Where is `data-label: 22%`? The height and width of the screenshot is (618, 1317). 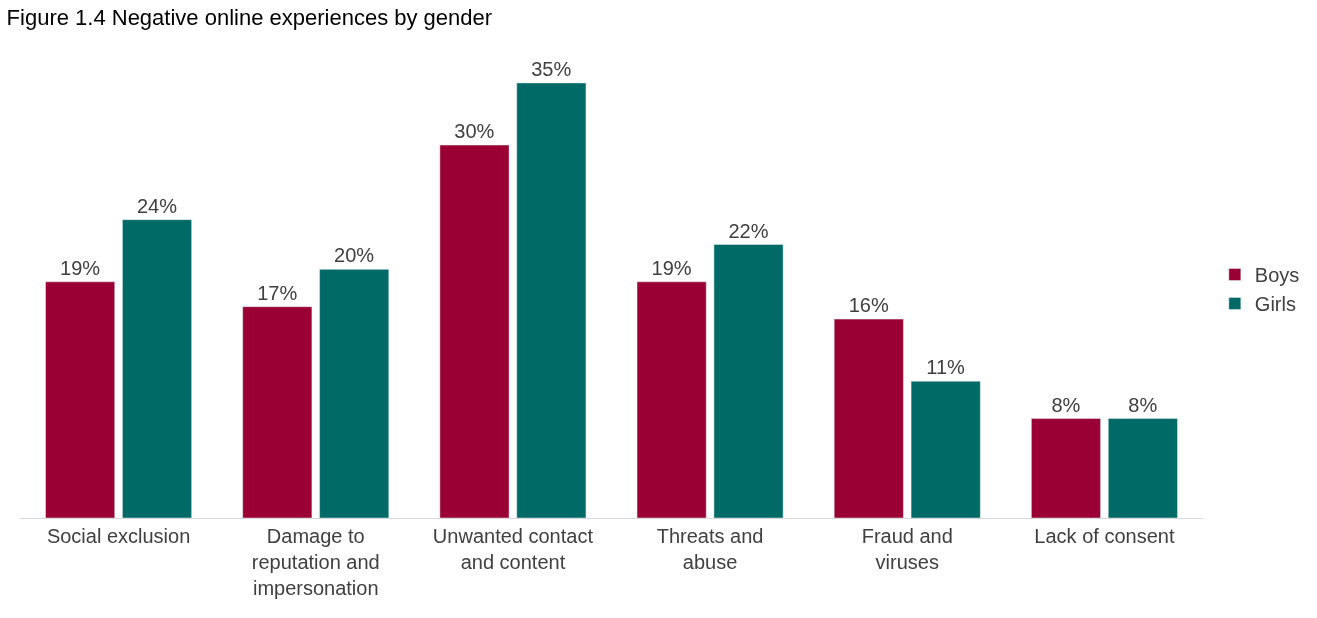
data-label: 22% is located at coordinates (748, 230).